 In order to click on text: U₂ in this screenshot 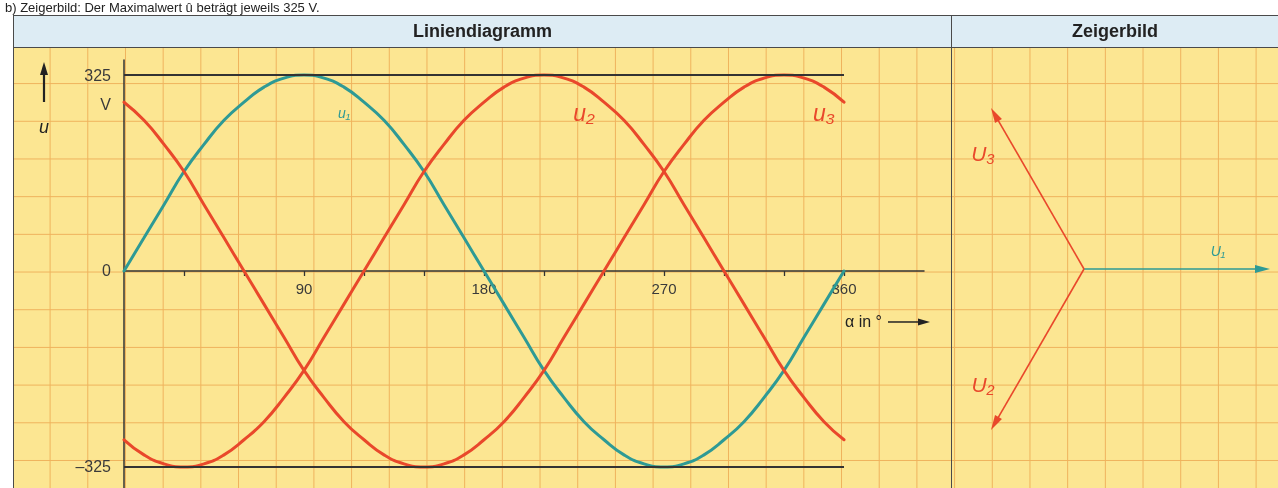, I will do `click(983, 385)`.